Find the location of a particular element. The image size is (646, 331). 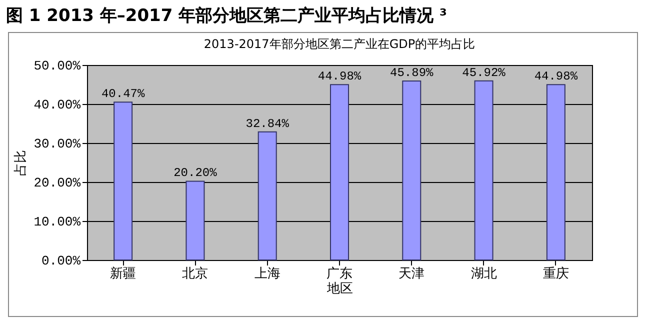

y-tick-label: 0.00% is located at coordinates (61, 261).